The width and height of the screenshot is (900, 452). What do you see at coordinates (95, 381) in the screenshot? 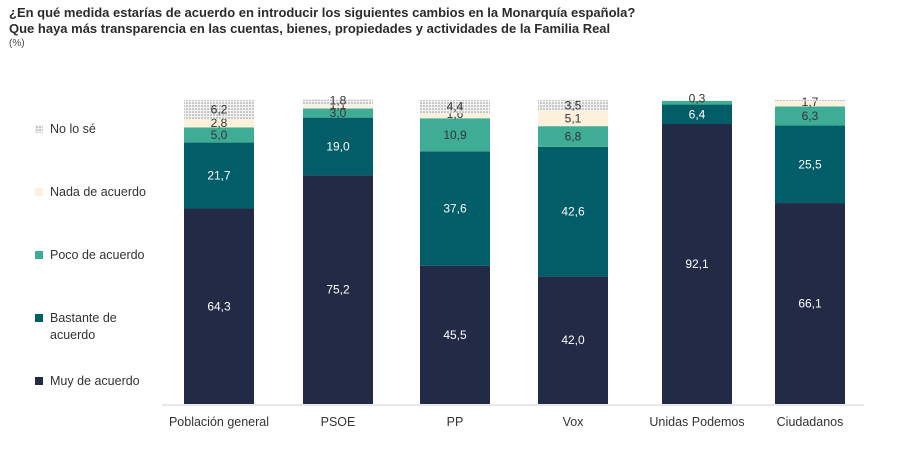
I see `legend-label-muy-de-acuerdo: Muy de acuerdo` at bounding box center [95, 381].